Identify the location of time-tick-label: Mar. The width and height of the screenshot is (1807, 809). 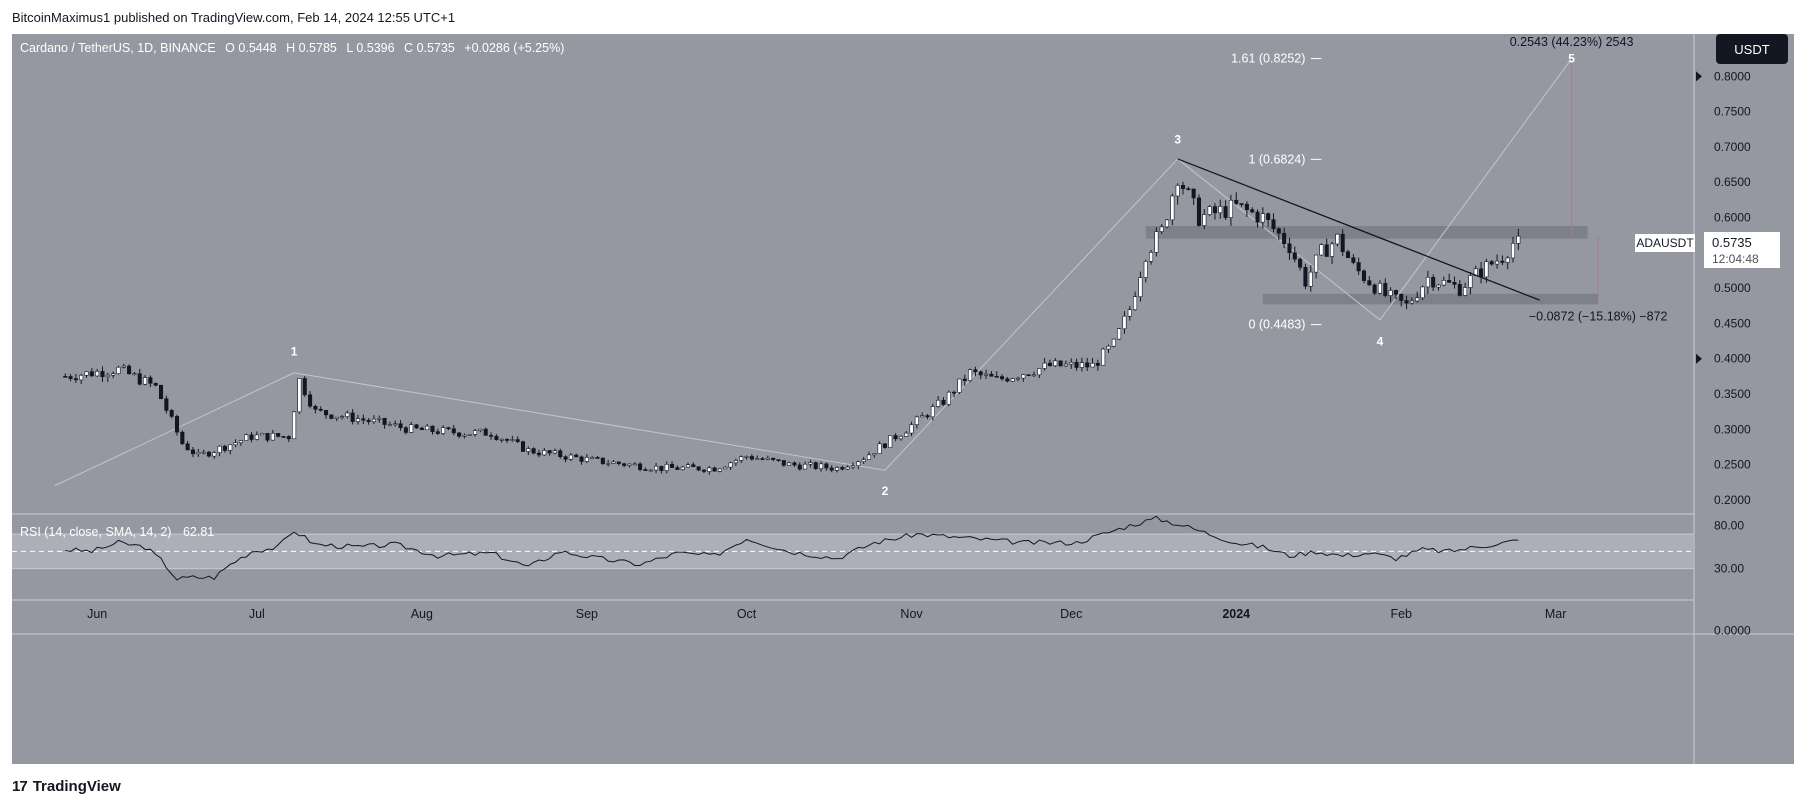
(1556, 614).